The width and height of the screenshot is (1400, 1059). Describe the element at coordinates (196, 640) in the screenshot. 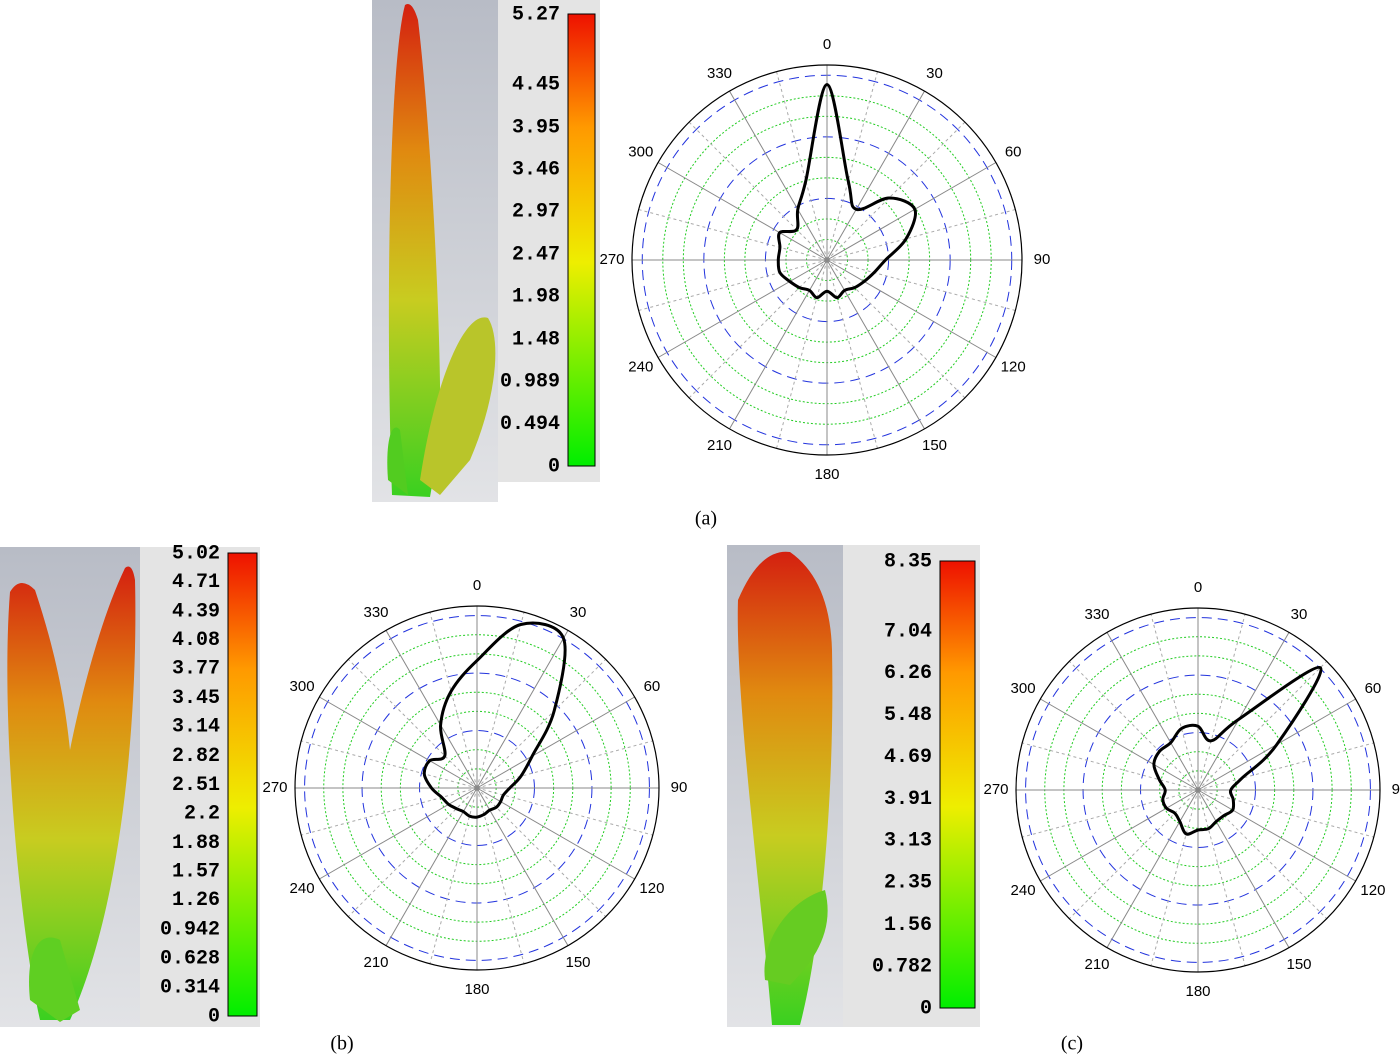

I see `colorbar-tick-label: 4.08` at that location.